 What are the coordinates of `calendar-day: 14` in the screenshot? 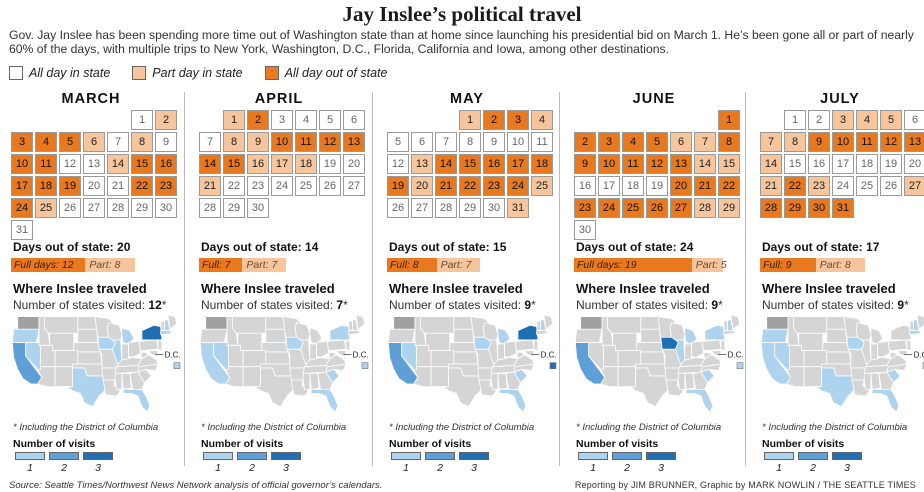 It's located at (118, 164).